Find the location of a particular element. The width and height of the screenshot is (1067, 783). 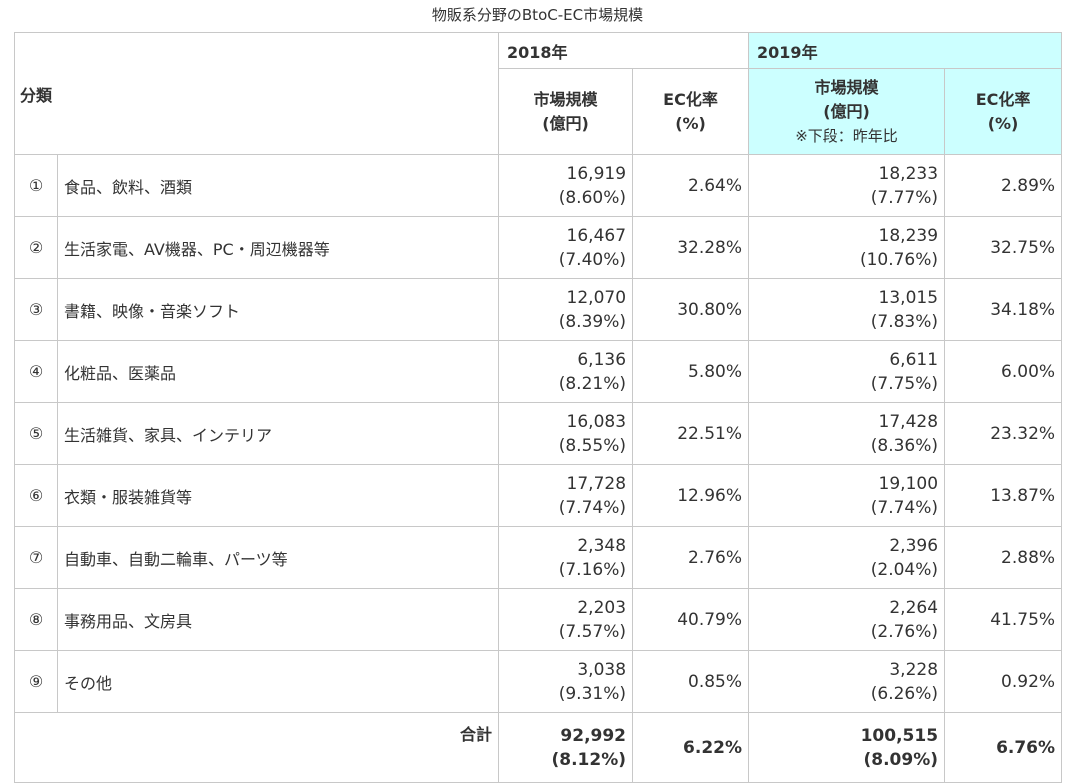

category-name: 書籍、映像・音楽ソフト is located at coordinates (278, 309).